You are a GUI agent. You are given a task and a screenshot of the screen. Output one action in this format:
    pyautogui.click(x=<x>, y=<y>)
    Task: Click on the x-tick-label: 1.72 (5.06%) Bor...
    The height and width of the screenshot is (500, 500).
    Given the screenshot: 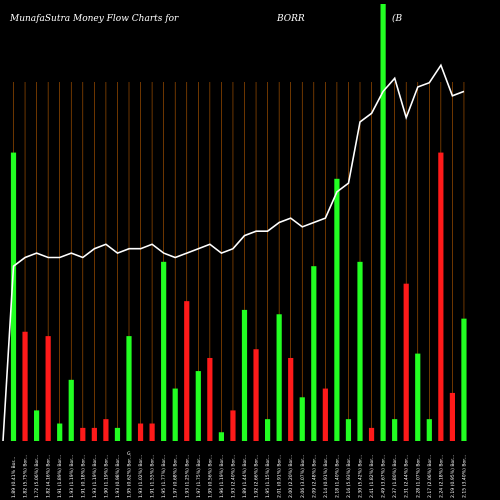 What is the action you would take?
    pyautogui.click(x=37, y=476)
    